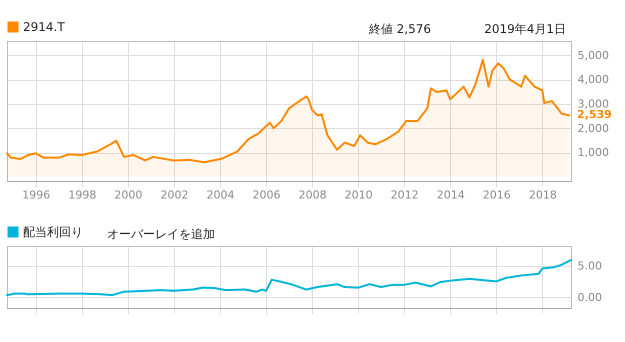  Describe the element at coordinates (161, 234) in the screenshot. I see `text: オーバーレイを追加` at that location.